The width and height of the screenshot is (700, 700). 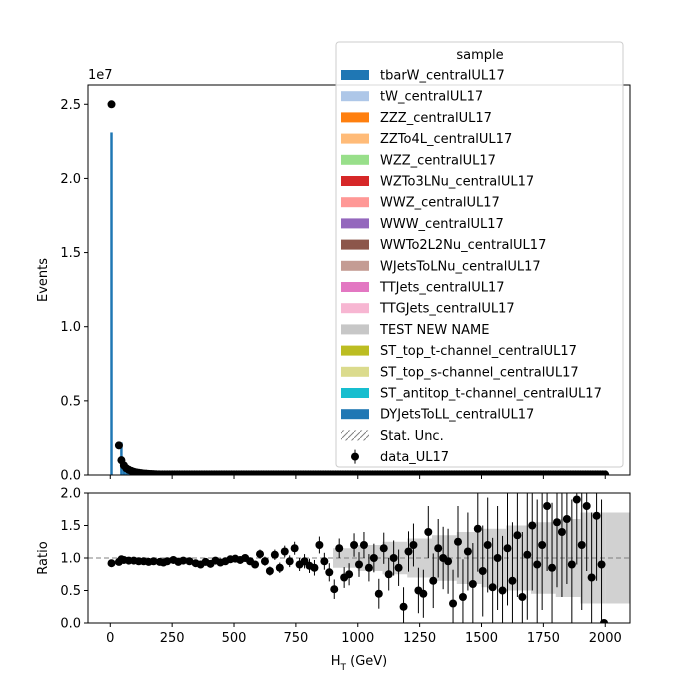 What do you see at coordinates (442, 288) in the screenshot?
I see `legend-label: TTJets_centralUL17` at bounding box center [442, 288].